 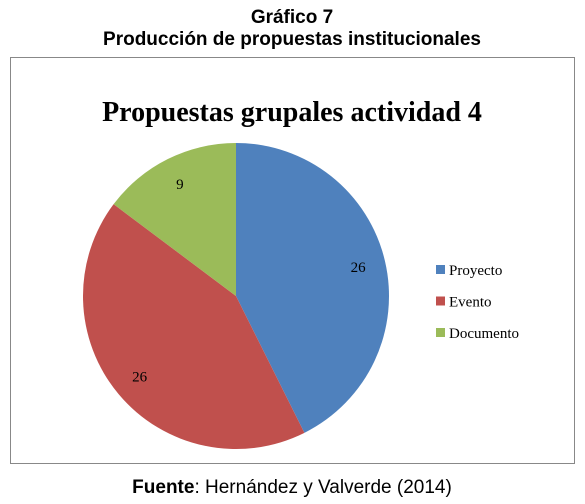 What do you see at coordinates (180, 185) in the screenshot?
I see `data-label: 9` at bounding box center [180, 185].